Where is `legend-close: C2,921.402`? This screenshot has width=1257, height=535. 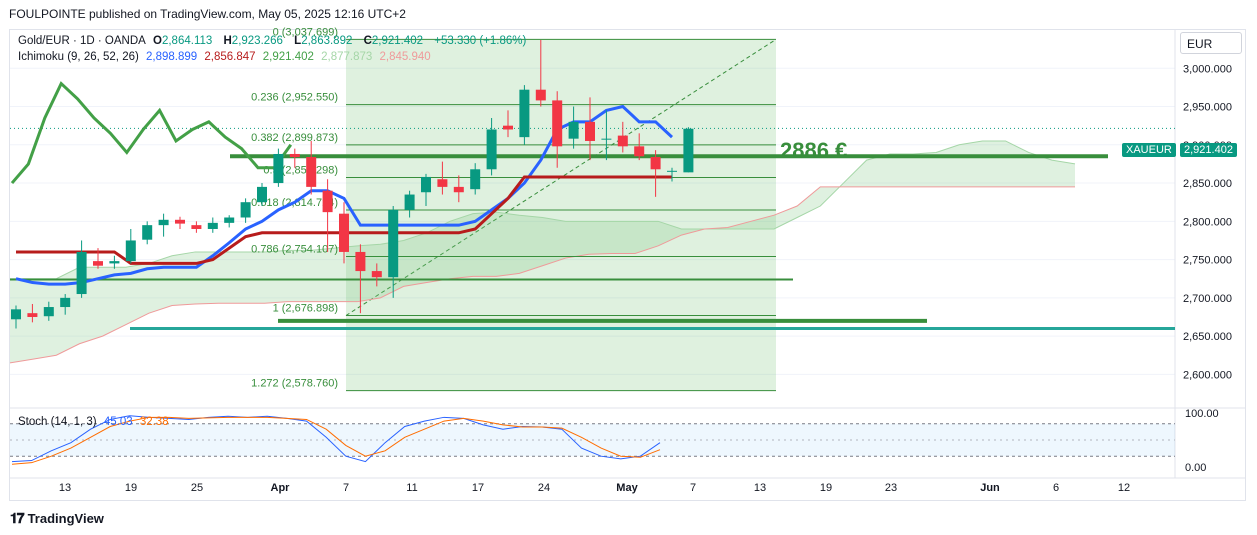 legend-close: C2,921.402 is located at coordinates (393, 41).